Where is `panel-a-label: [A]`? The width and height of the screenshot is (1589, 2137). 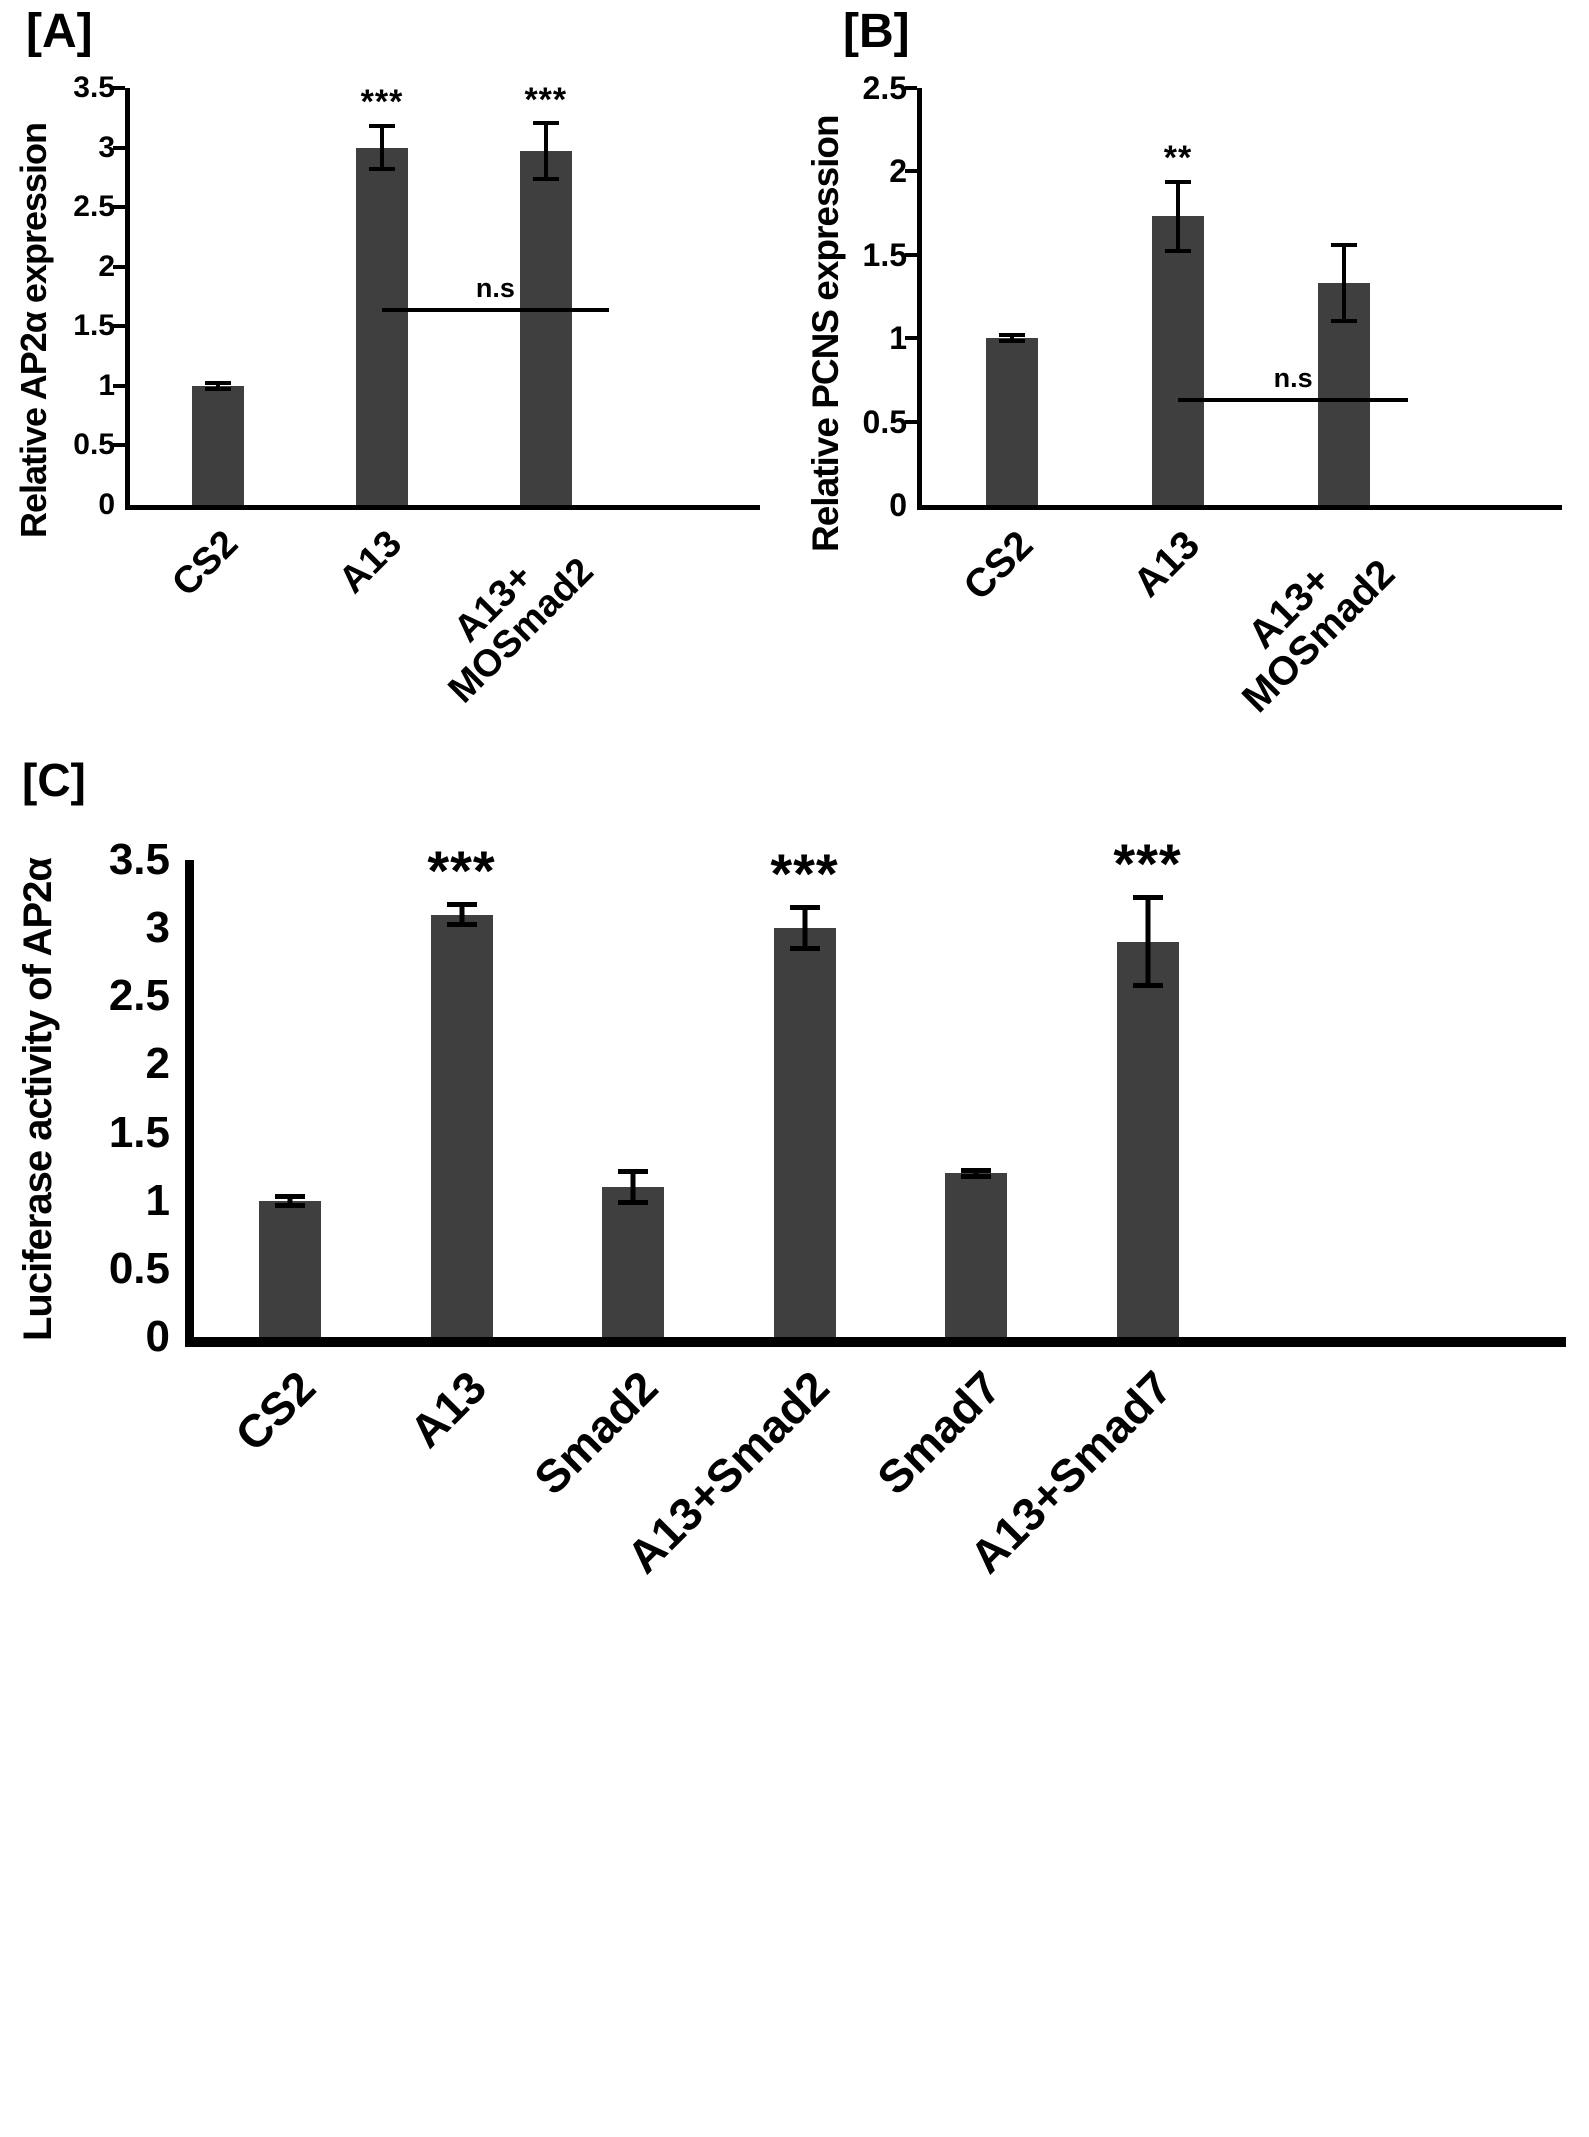 panel-a-label: [A] is located at coordinates (59, 31).